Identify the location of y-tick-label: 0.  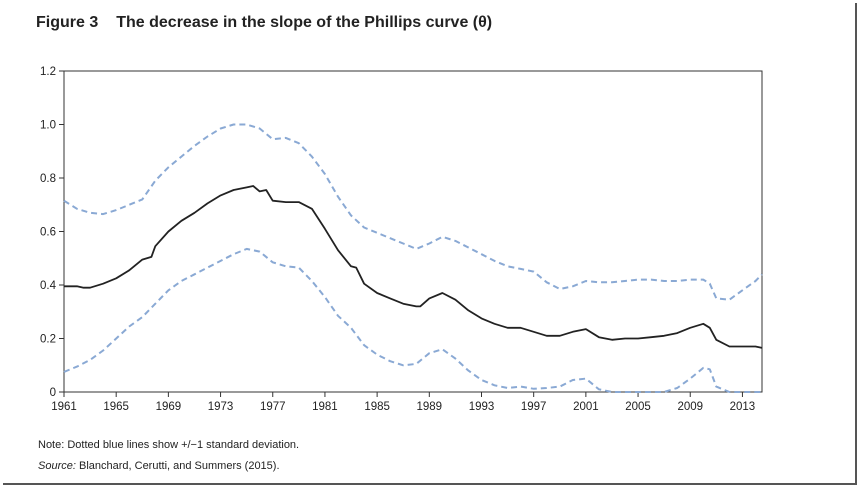
(53, 393).